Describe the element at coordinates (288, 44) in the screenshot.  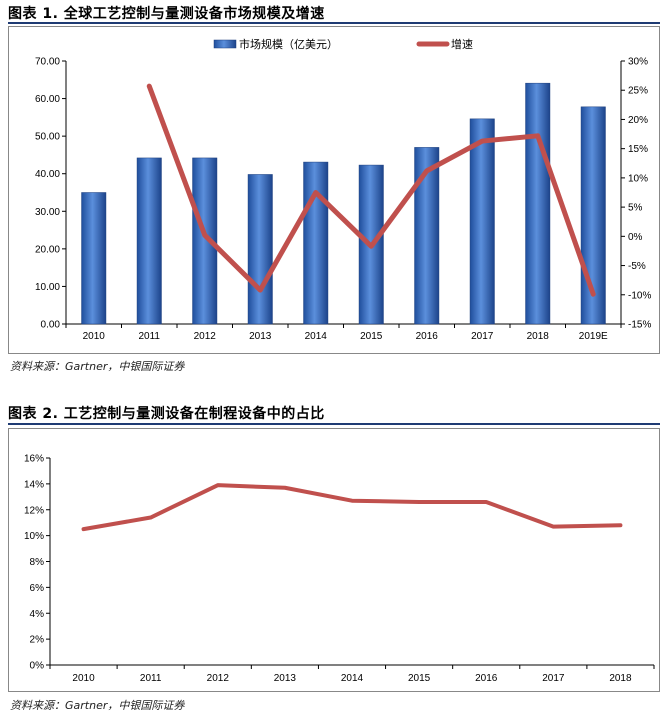
I see `legend-bar-label: 市场规模（亿美元）` at that location.